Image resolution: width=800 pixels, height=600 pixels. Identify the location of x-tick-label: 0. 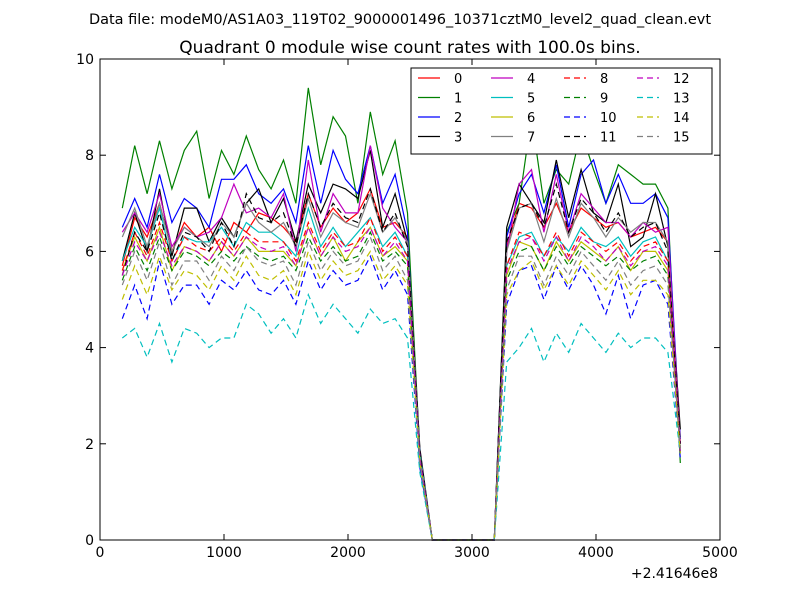
(100, 553).